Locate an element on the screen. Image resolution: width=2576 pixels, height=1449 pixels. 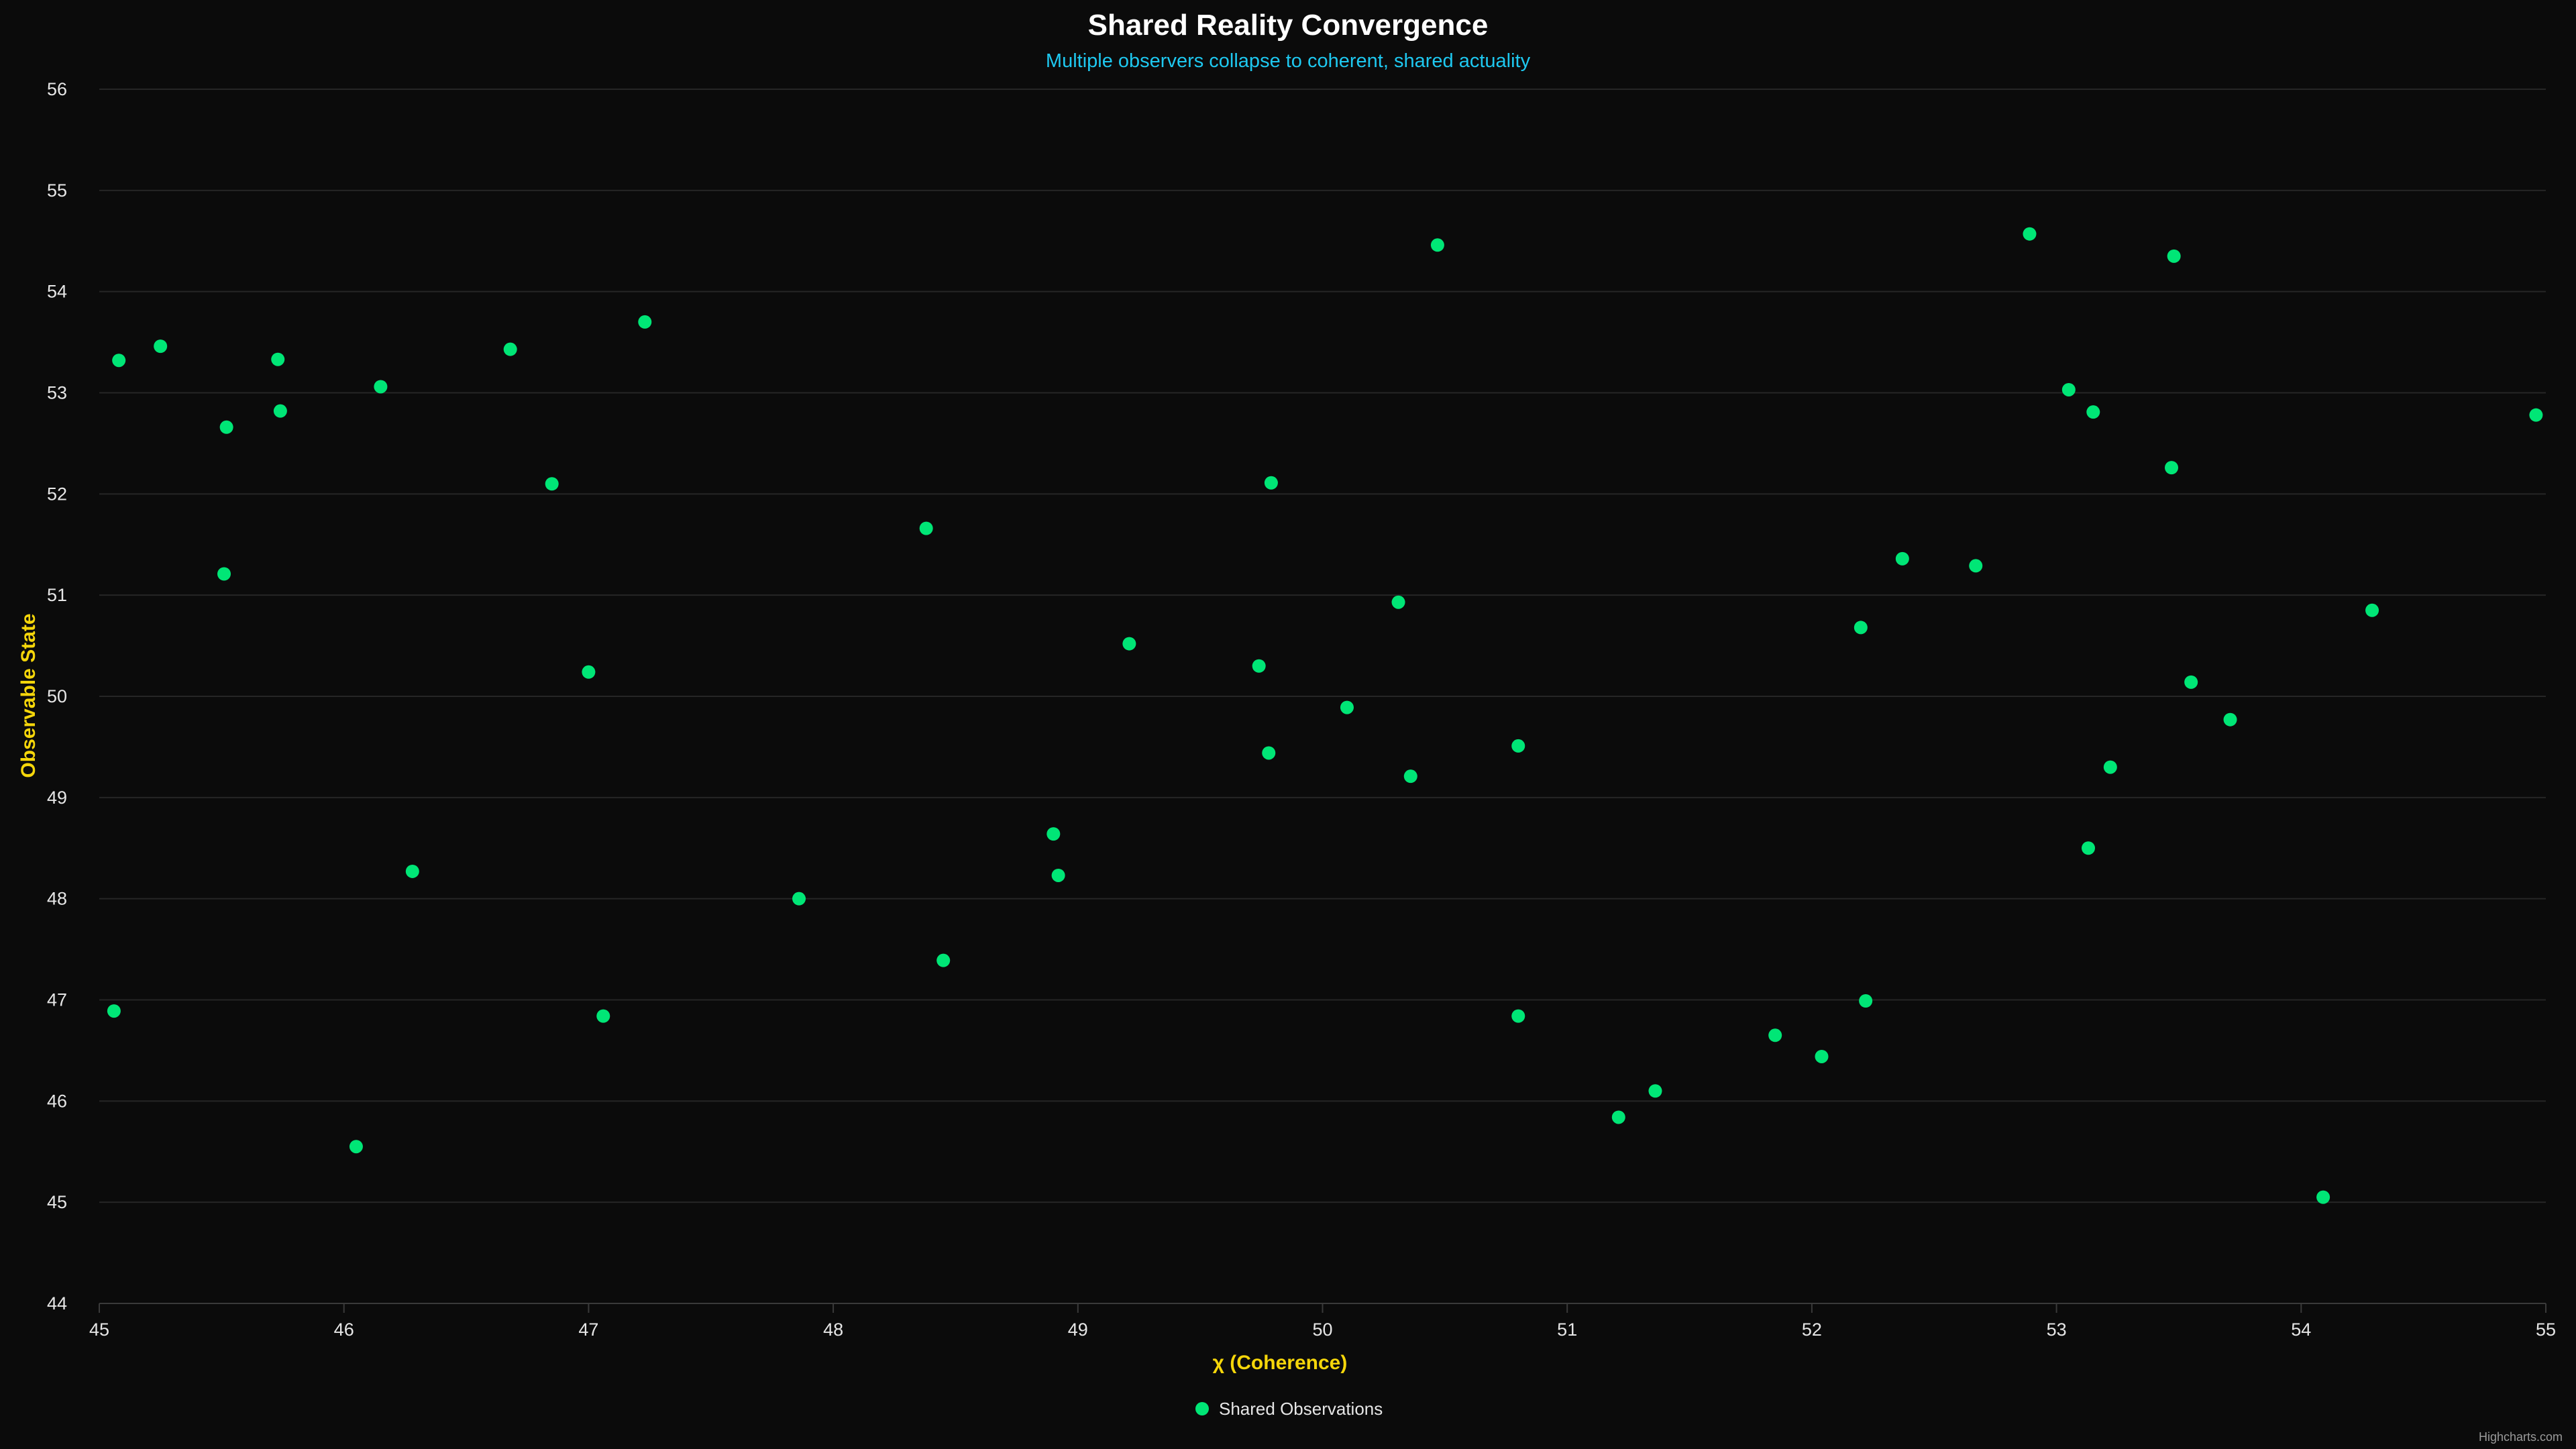
y-tick-label: 46 is located at coordinates (57, 1101).